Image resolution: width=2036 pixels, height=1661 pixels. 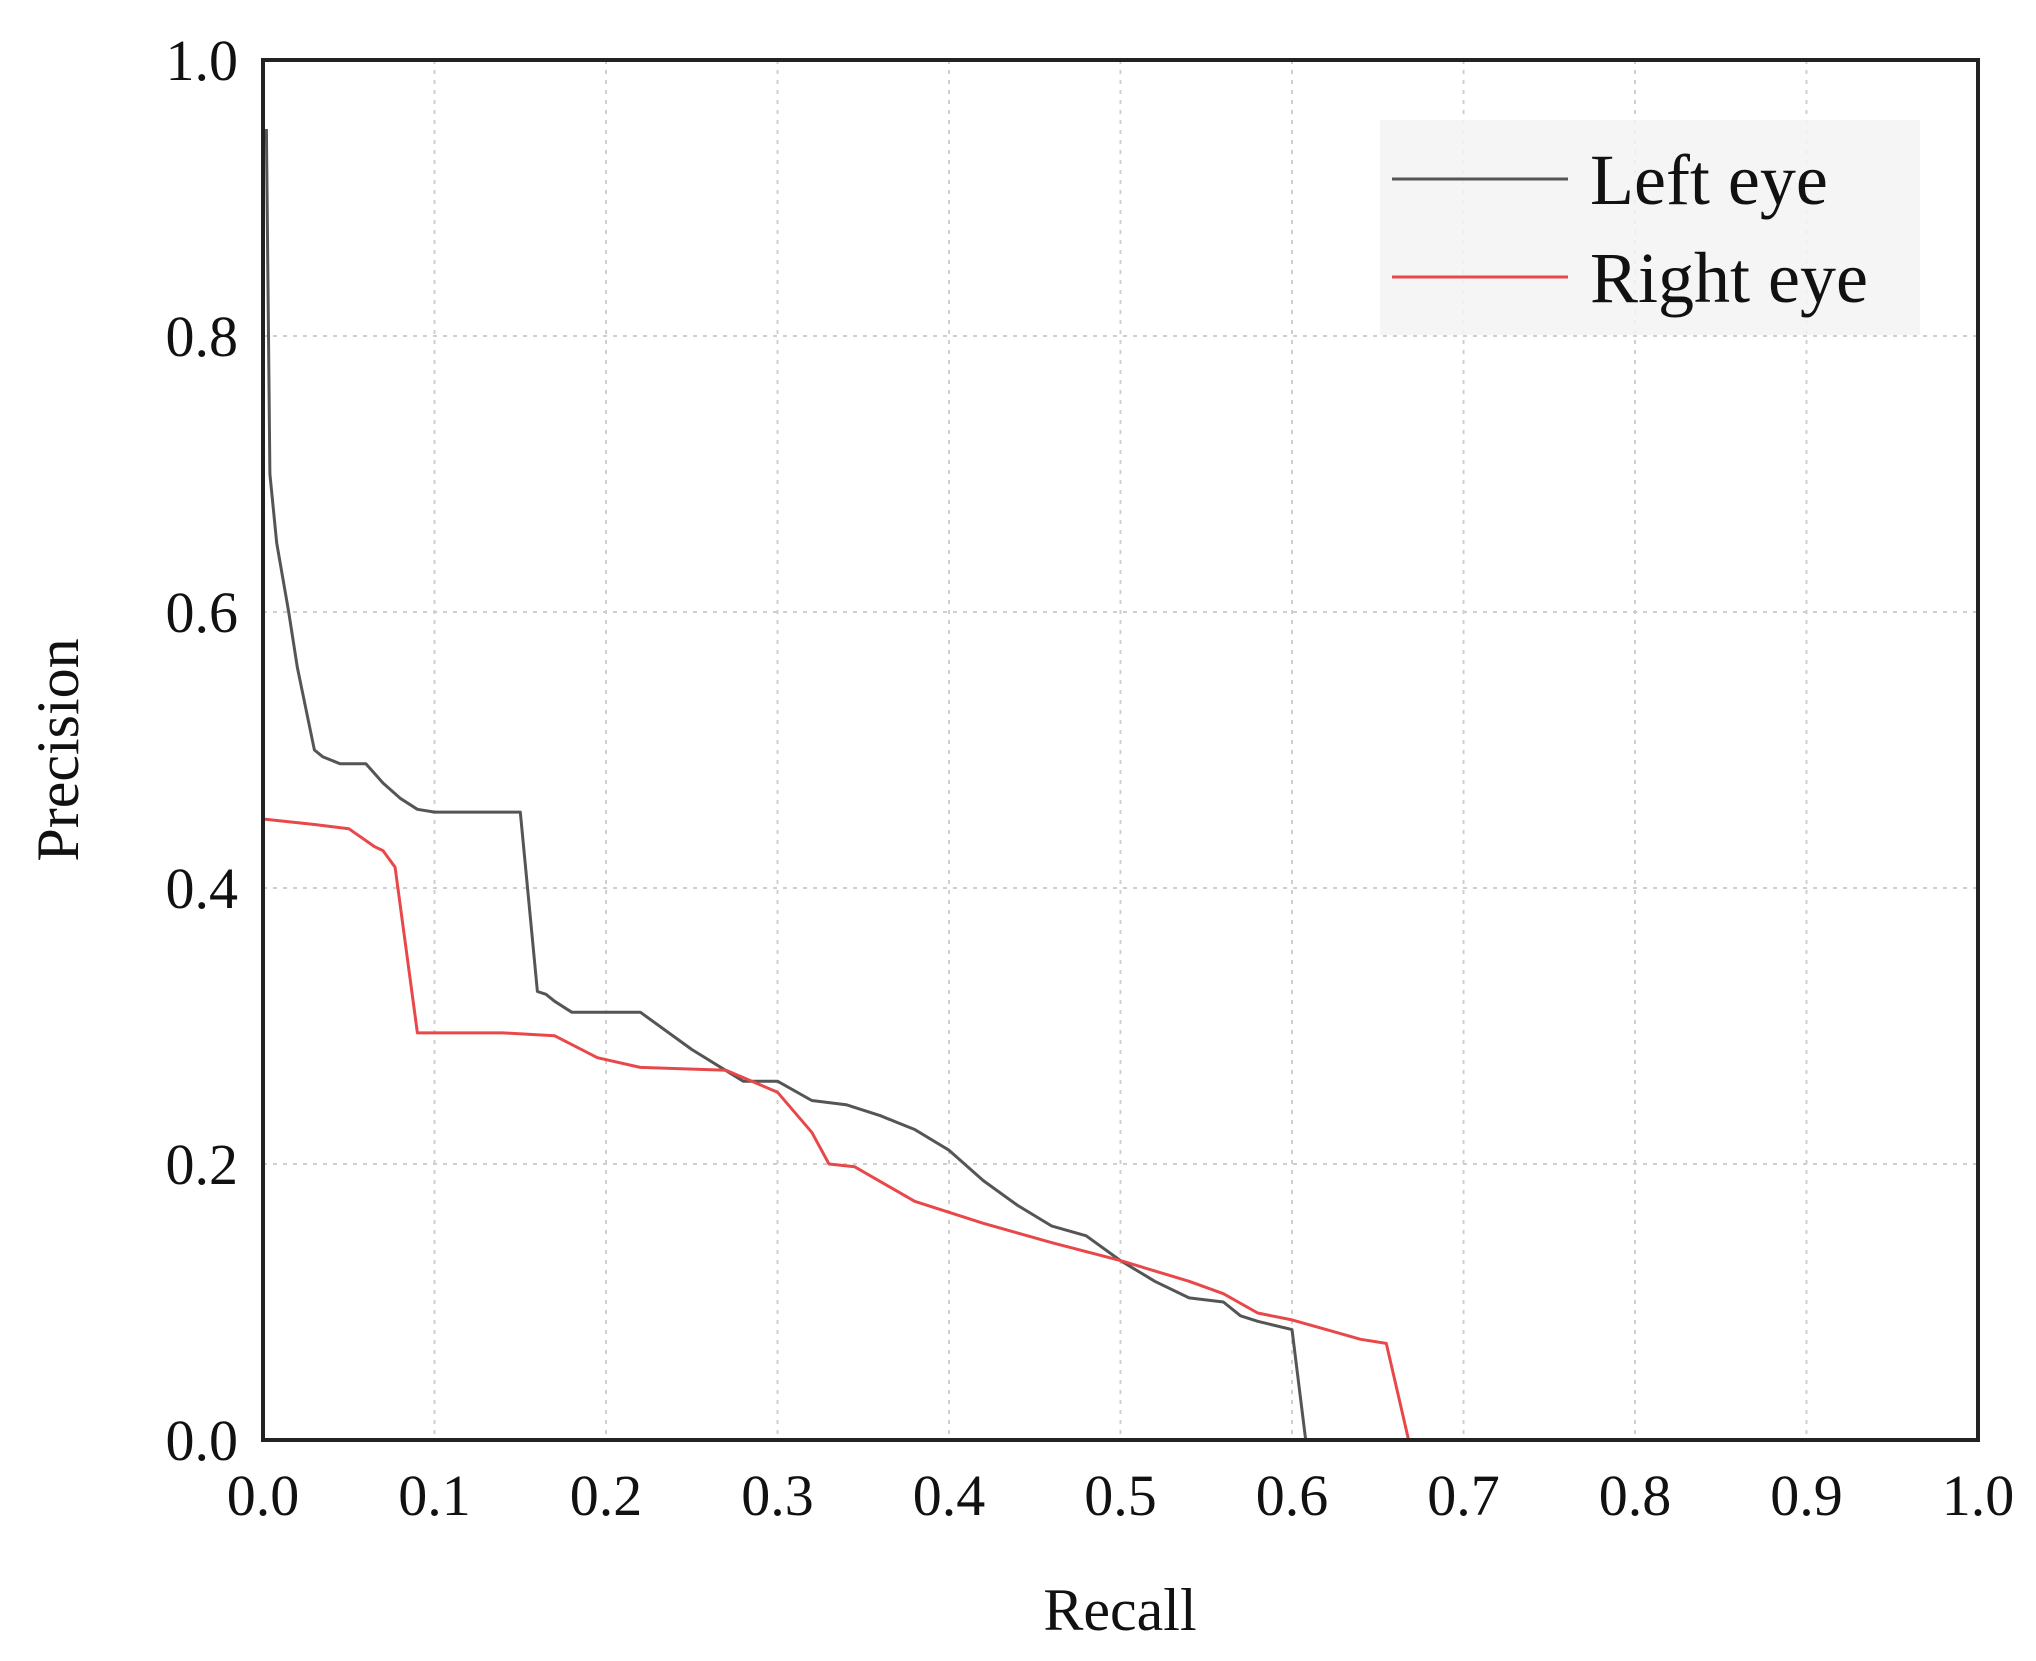 What do you see at coordinates (1292, 1495) in the screenshot?
I see `x-tick-label: 0.6` at bounding box center [1292, 1495].